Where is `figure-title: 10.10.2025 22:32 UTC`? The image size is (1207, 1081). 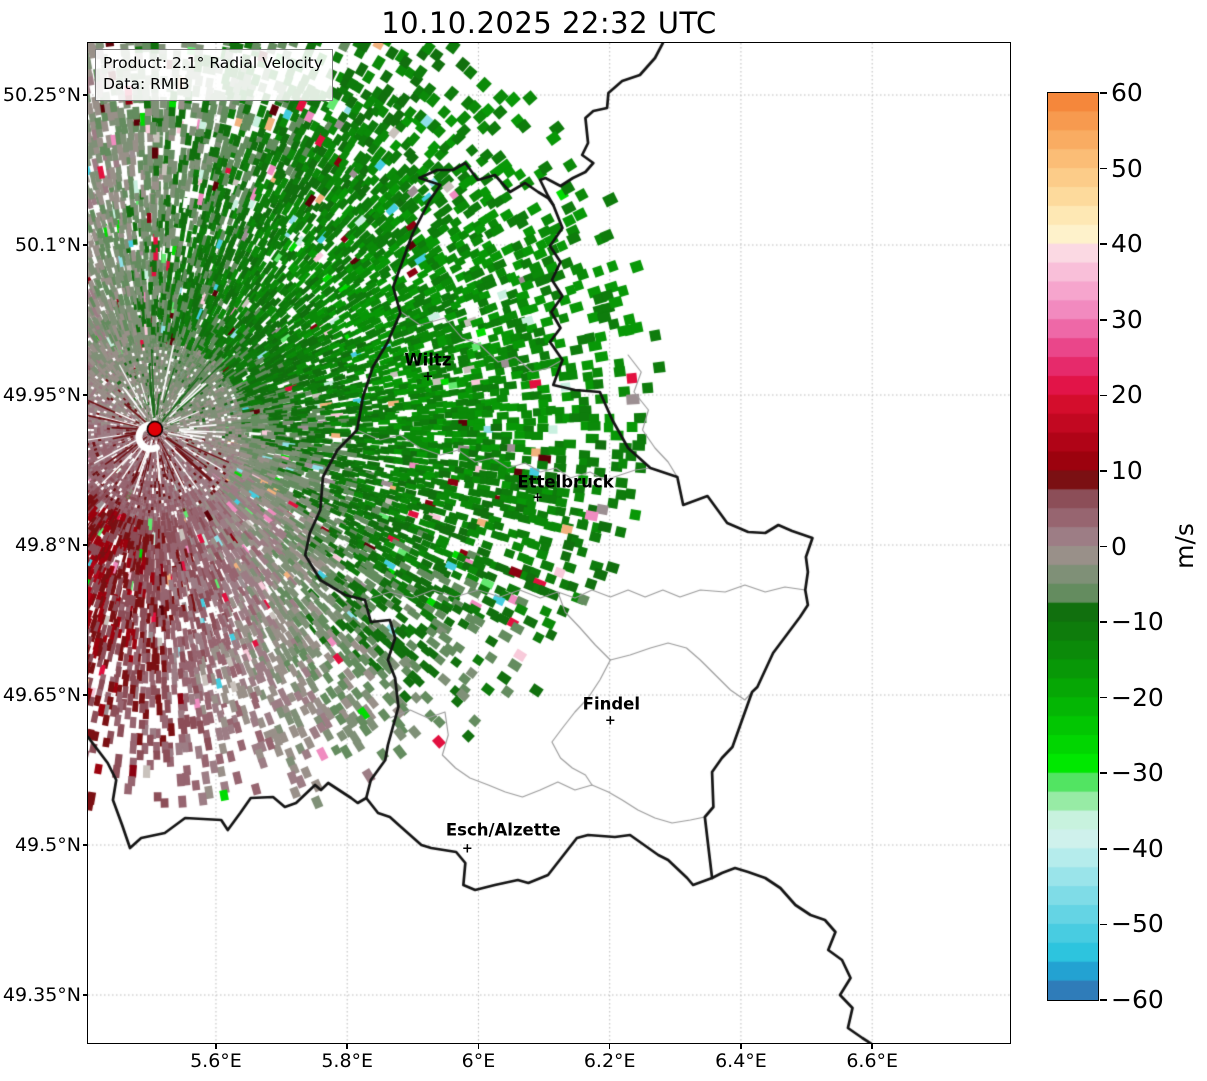 figure-title: 10.10.2025 22:32 UTC is located at coordinates (549, 23).